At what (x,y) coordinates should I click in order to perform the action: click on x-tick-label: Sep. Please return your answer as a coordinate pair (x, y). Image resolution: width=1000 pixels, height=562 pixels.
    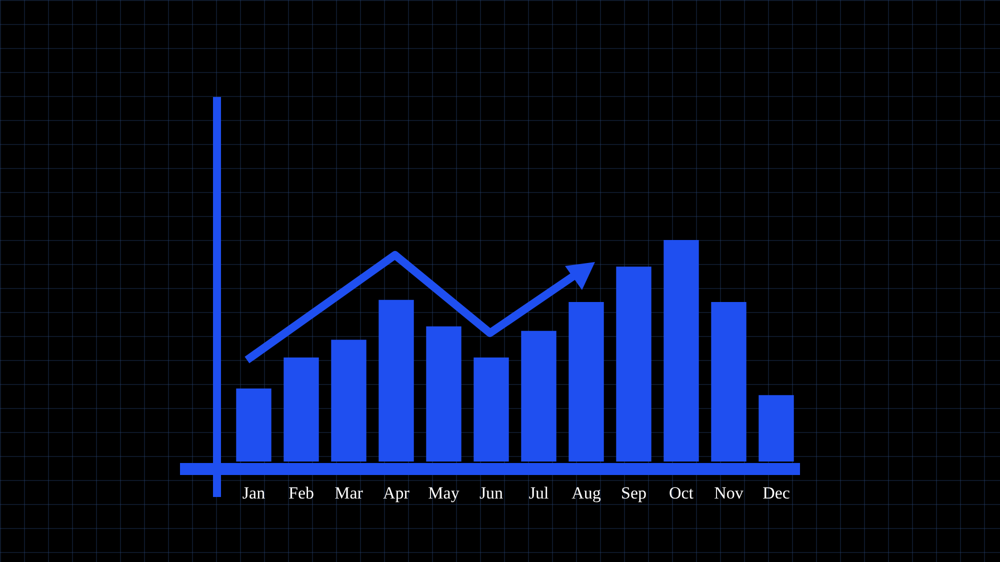
    Looking at the image, I should click on (633, 492).